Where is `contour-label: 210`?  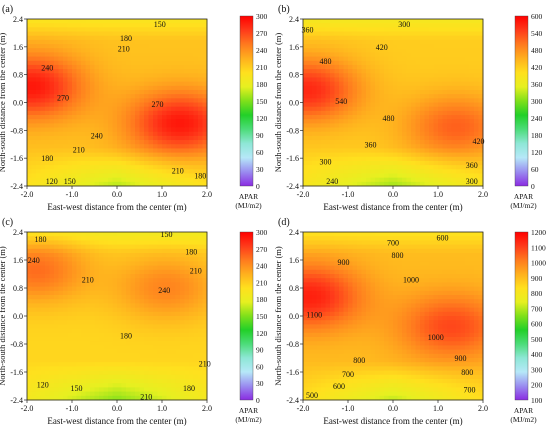 contour-label: 210 is located at coordinates (88, 279).